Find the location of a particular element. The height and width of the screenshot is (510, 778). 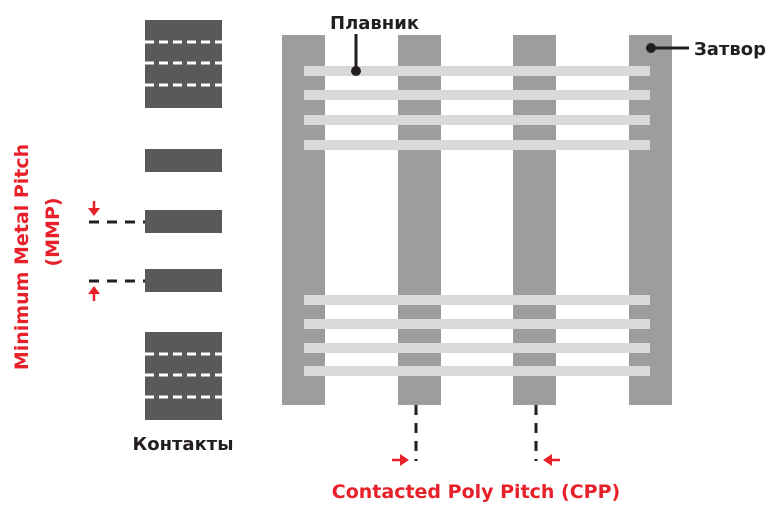

arrow-up-icon is located at coordinates (94, 293).